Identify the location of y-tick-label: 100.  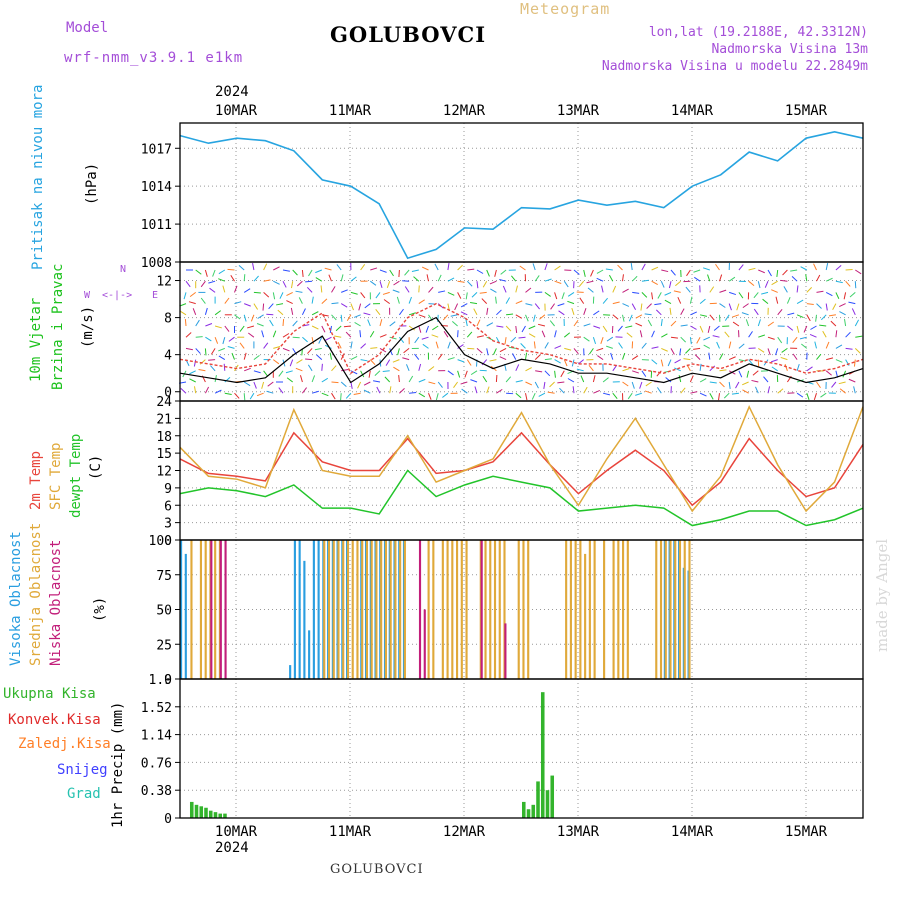
(160, 541).